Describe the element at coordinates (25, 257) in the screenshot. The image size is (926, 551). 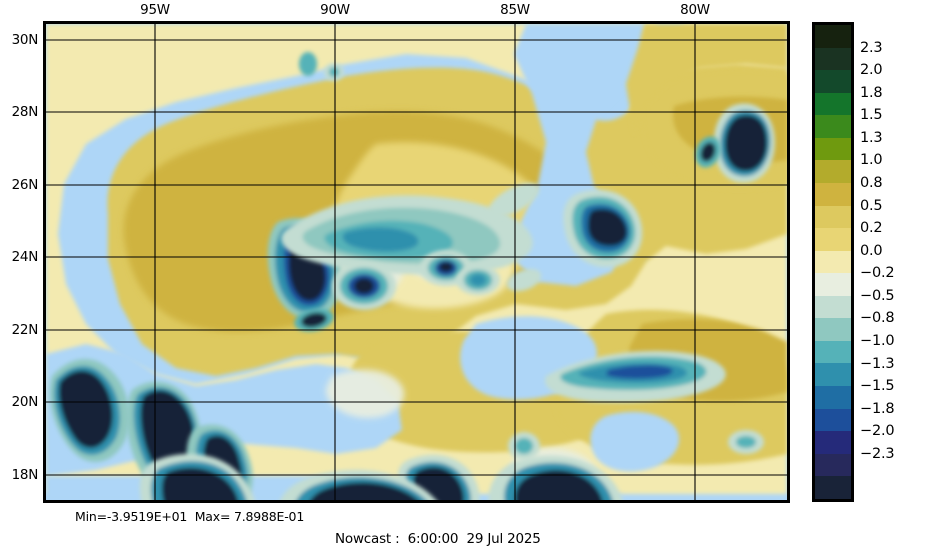
I see `lat-tick-24n: 24N` at that location.